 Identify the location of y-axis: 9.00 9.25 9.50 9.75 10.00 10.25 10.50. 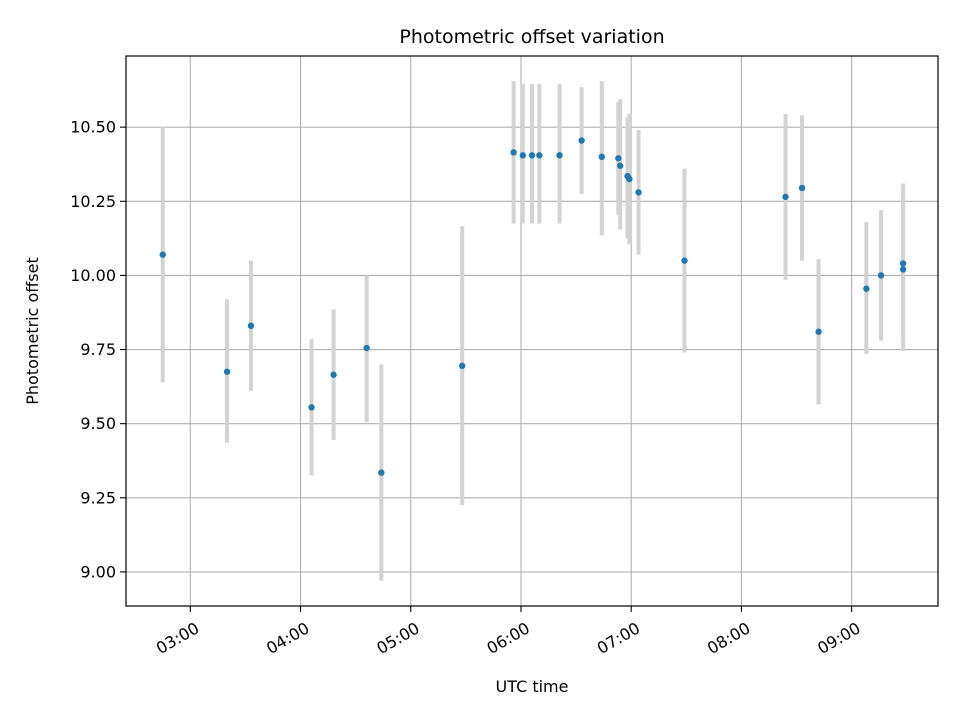
(98, 349).